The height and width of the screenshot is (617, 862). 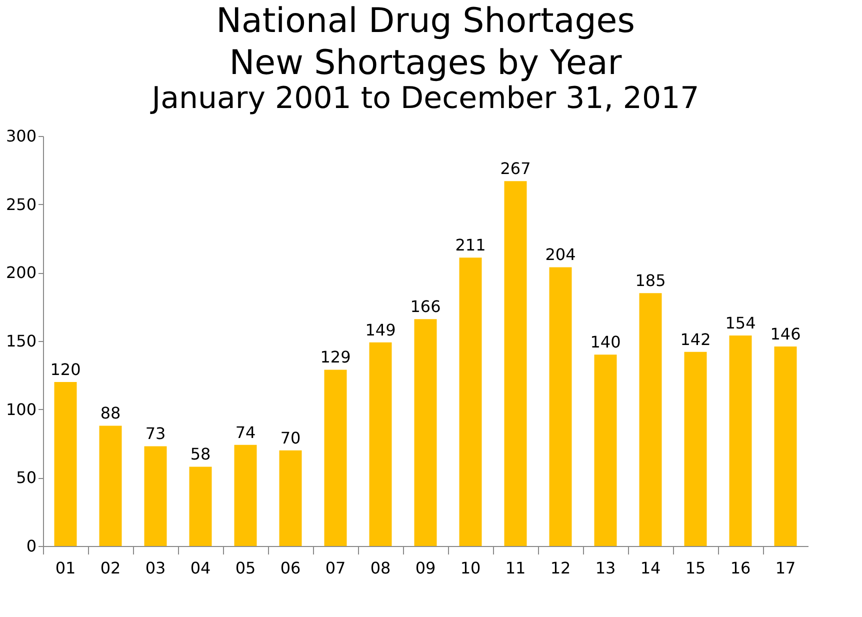 What do you see at coordinates (740, 323) in the screenshot?
I see `data-label: 154` at bounding box center [740, 323].